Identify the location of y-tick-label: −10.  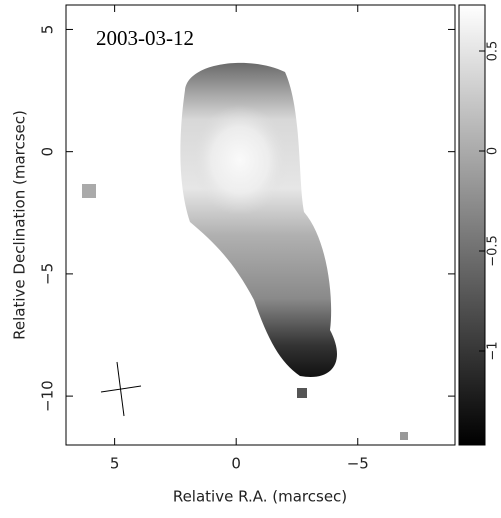
(48, 396).